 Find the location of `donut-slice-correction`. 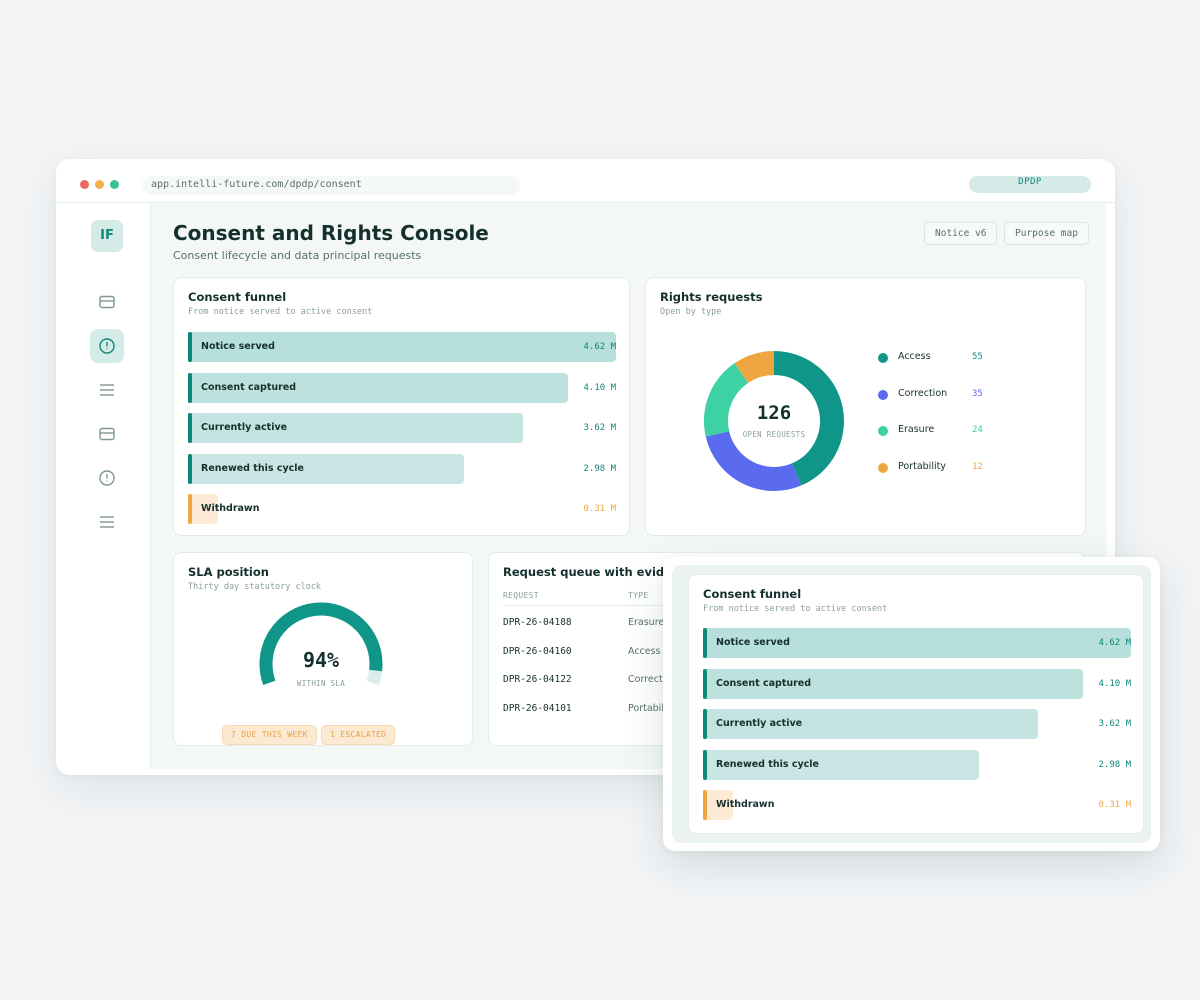

donut-slice-correction is located at coordinates (753, 460).